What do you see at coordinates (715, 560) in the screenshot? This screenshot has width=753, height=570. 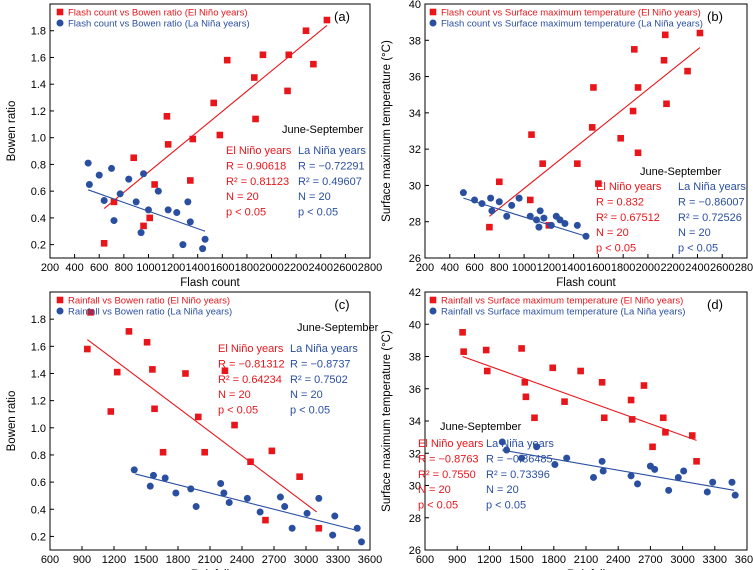 I see `x-tick-label: 3300` at bounding box center [715, 560].